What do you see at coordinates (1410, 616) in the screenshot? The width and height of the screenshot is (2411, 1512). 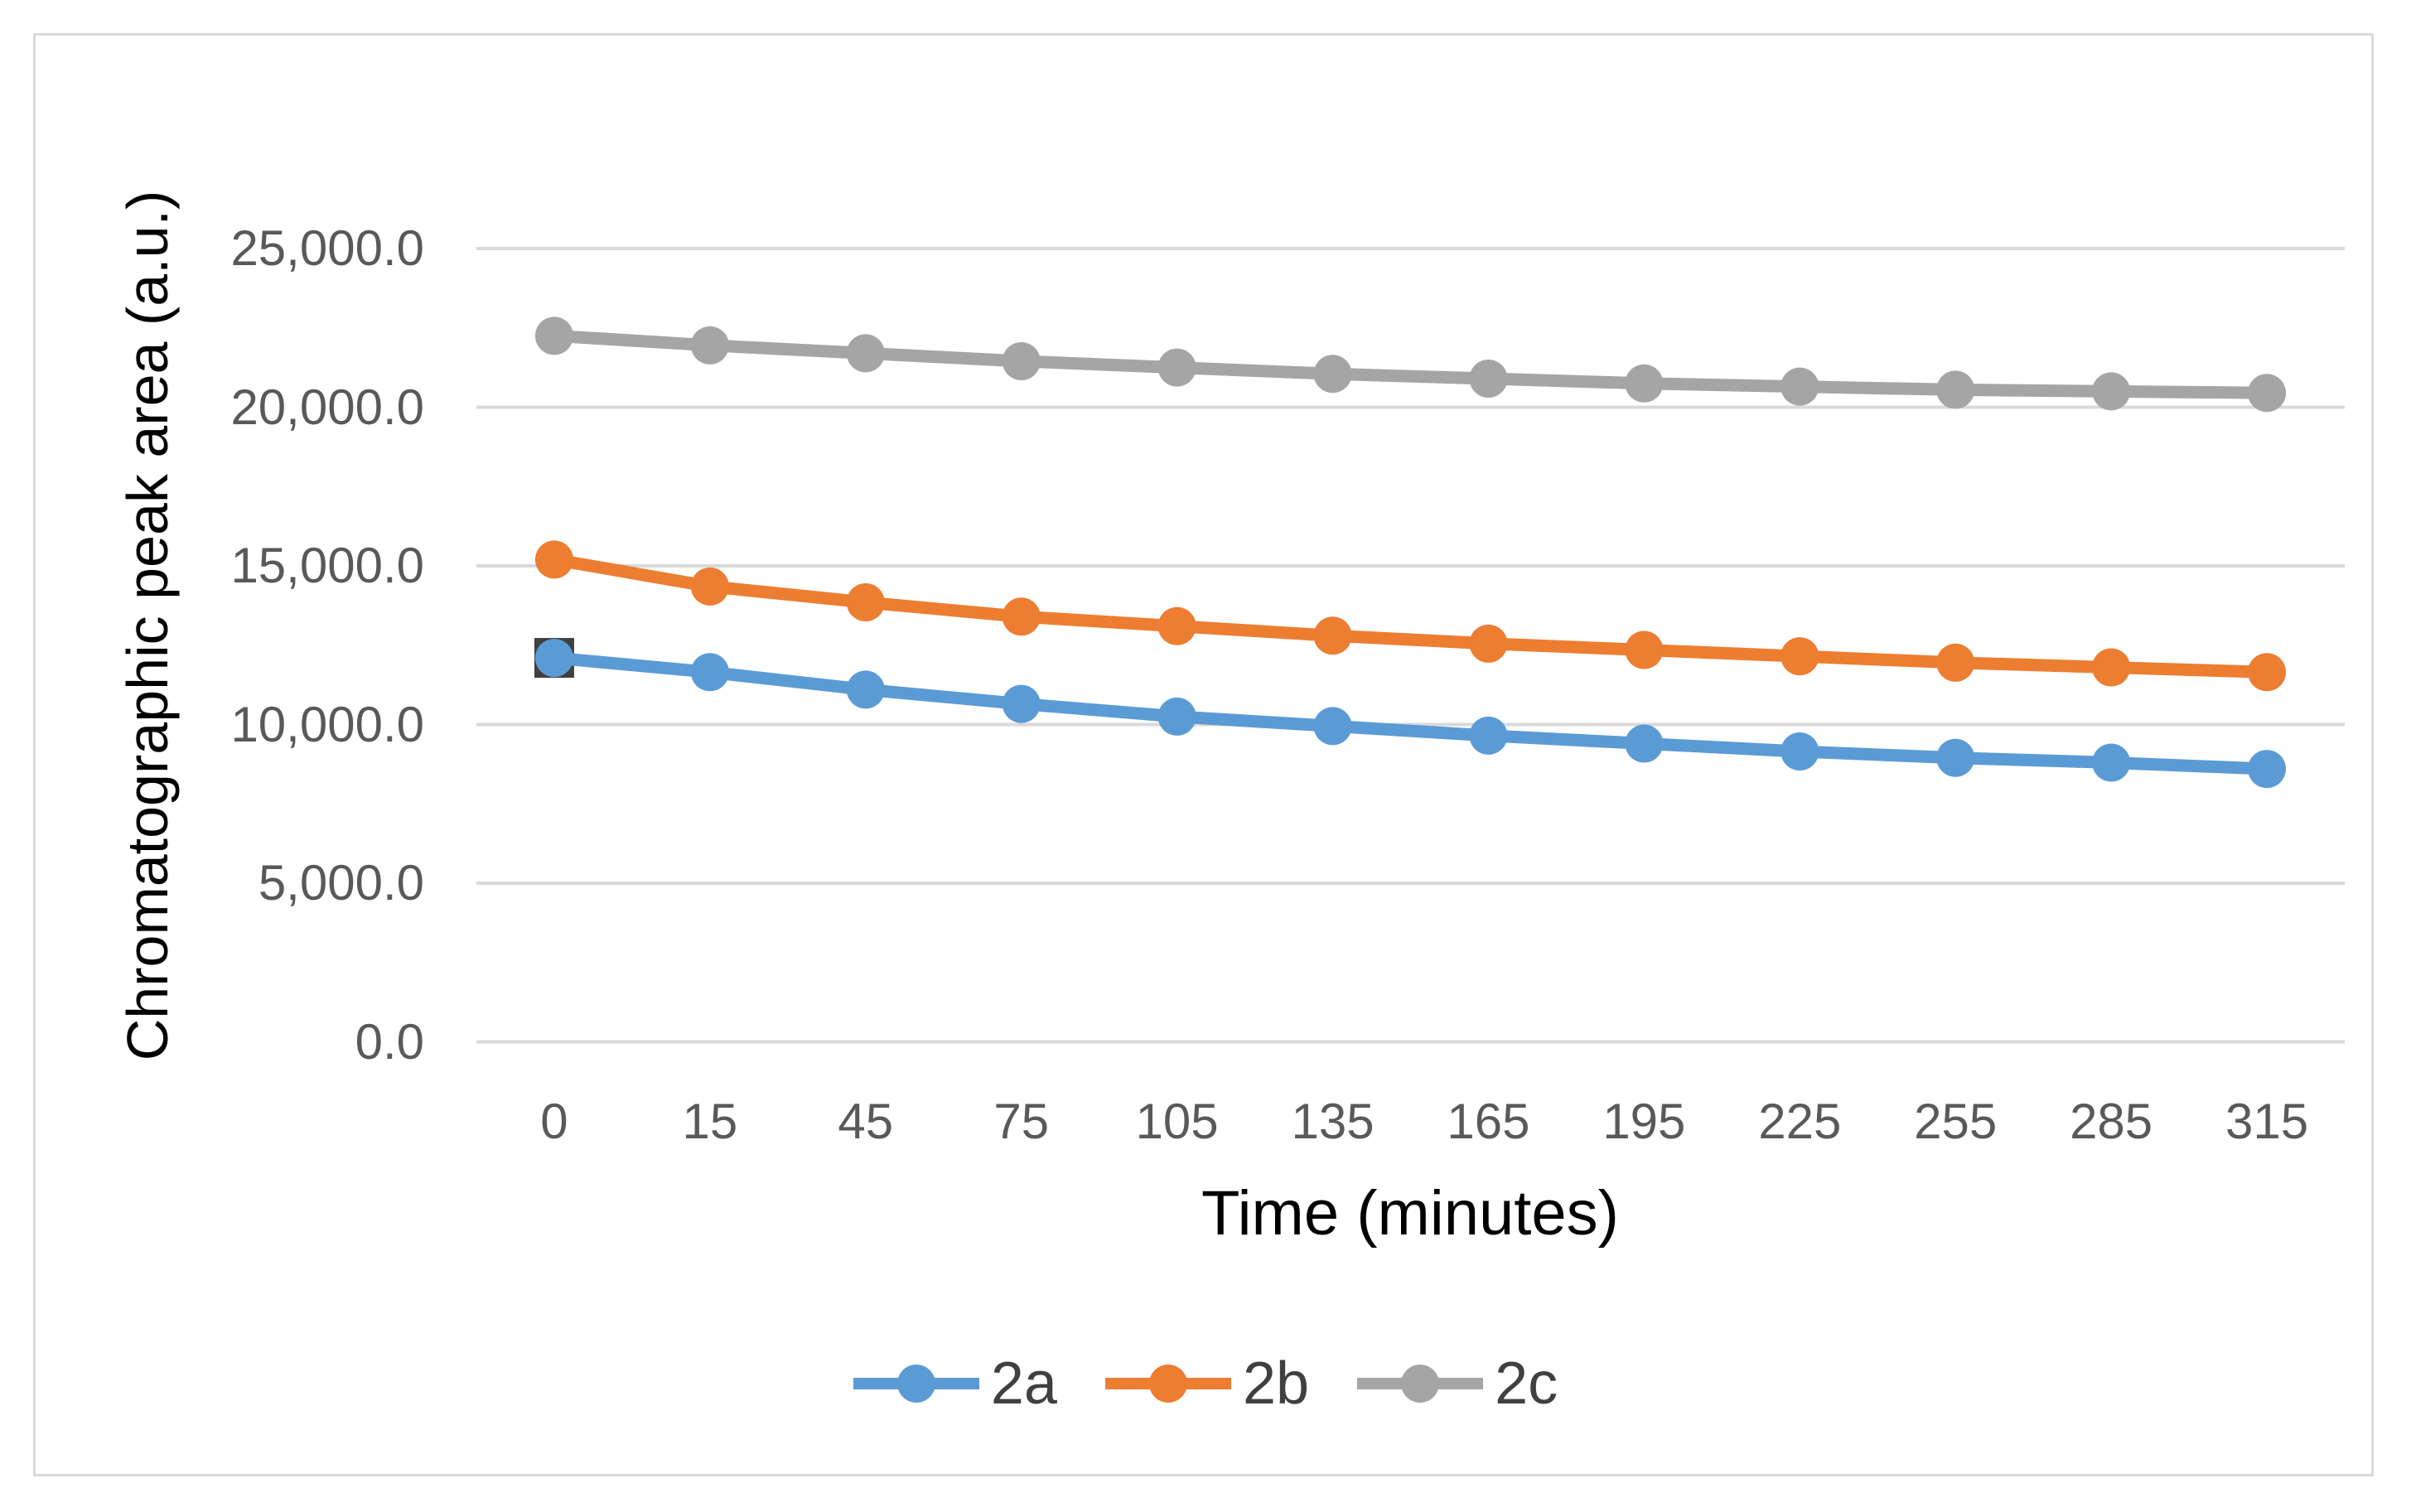 I see `series-line-2b` at bounding box center [1410, 616].